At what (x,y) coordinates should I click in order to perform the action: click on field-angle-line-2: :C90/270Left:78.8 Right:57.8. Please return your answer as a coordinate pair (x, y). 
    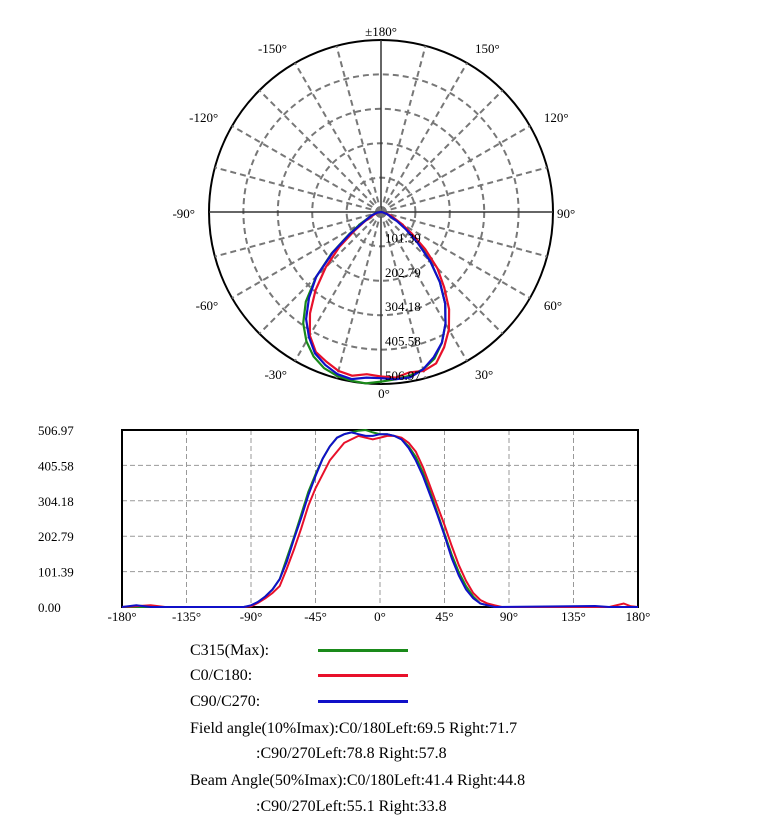
    Looking at the image, I should click on (351, 753).